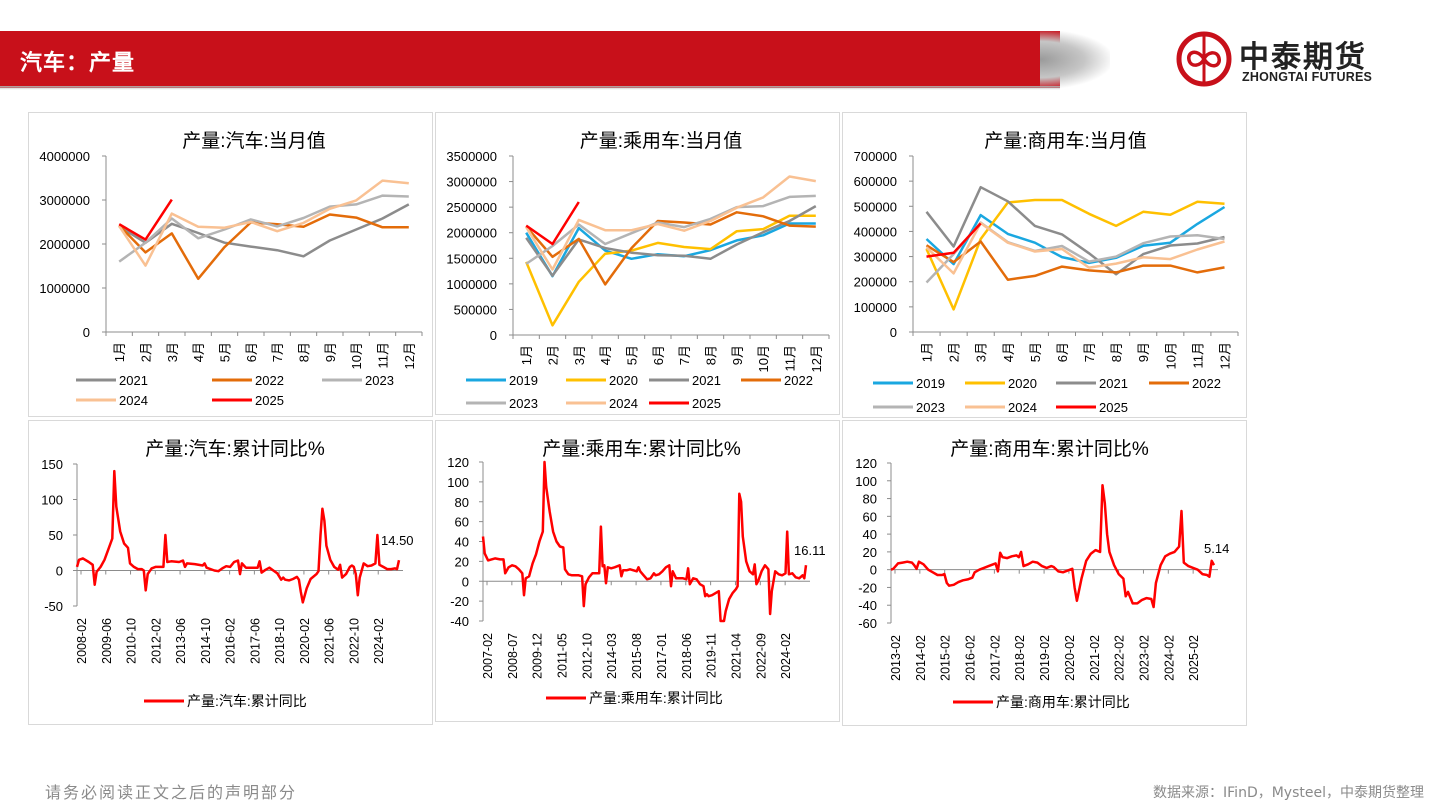 The width and height of the screenshot is (1440, 810). What do you see at coordinates (1095, 658) in the screenshot?
I see `x-tick-label: 2021-02` at bounding box center [1095, 658].